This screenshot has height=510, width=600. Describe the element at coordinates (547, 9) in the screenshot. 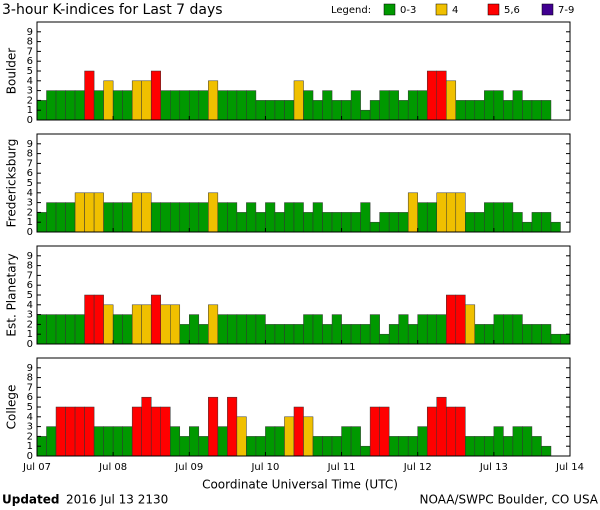

I see `legend-swatch` at that location.